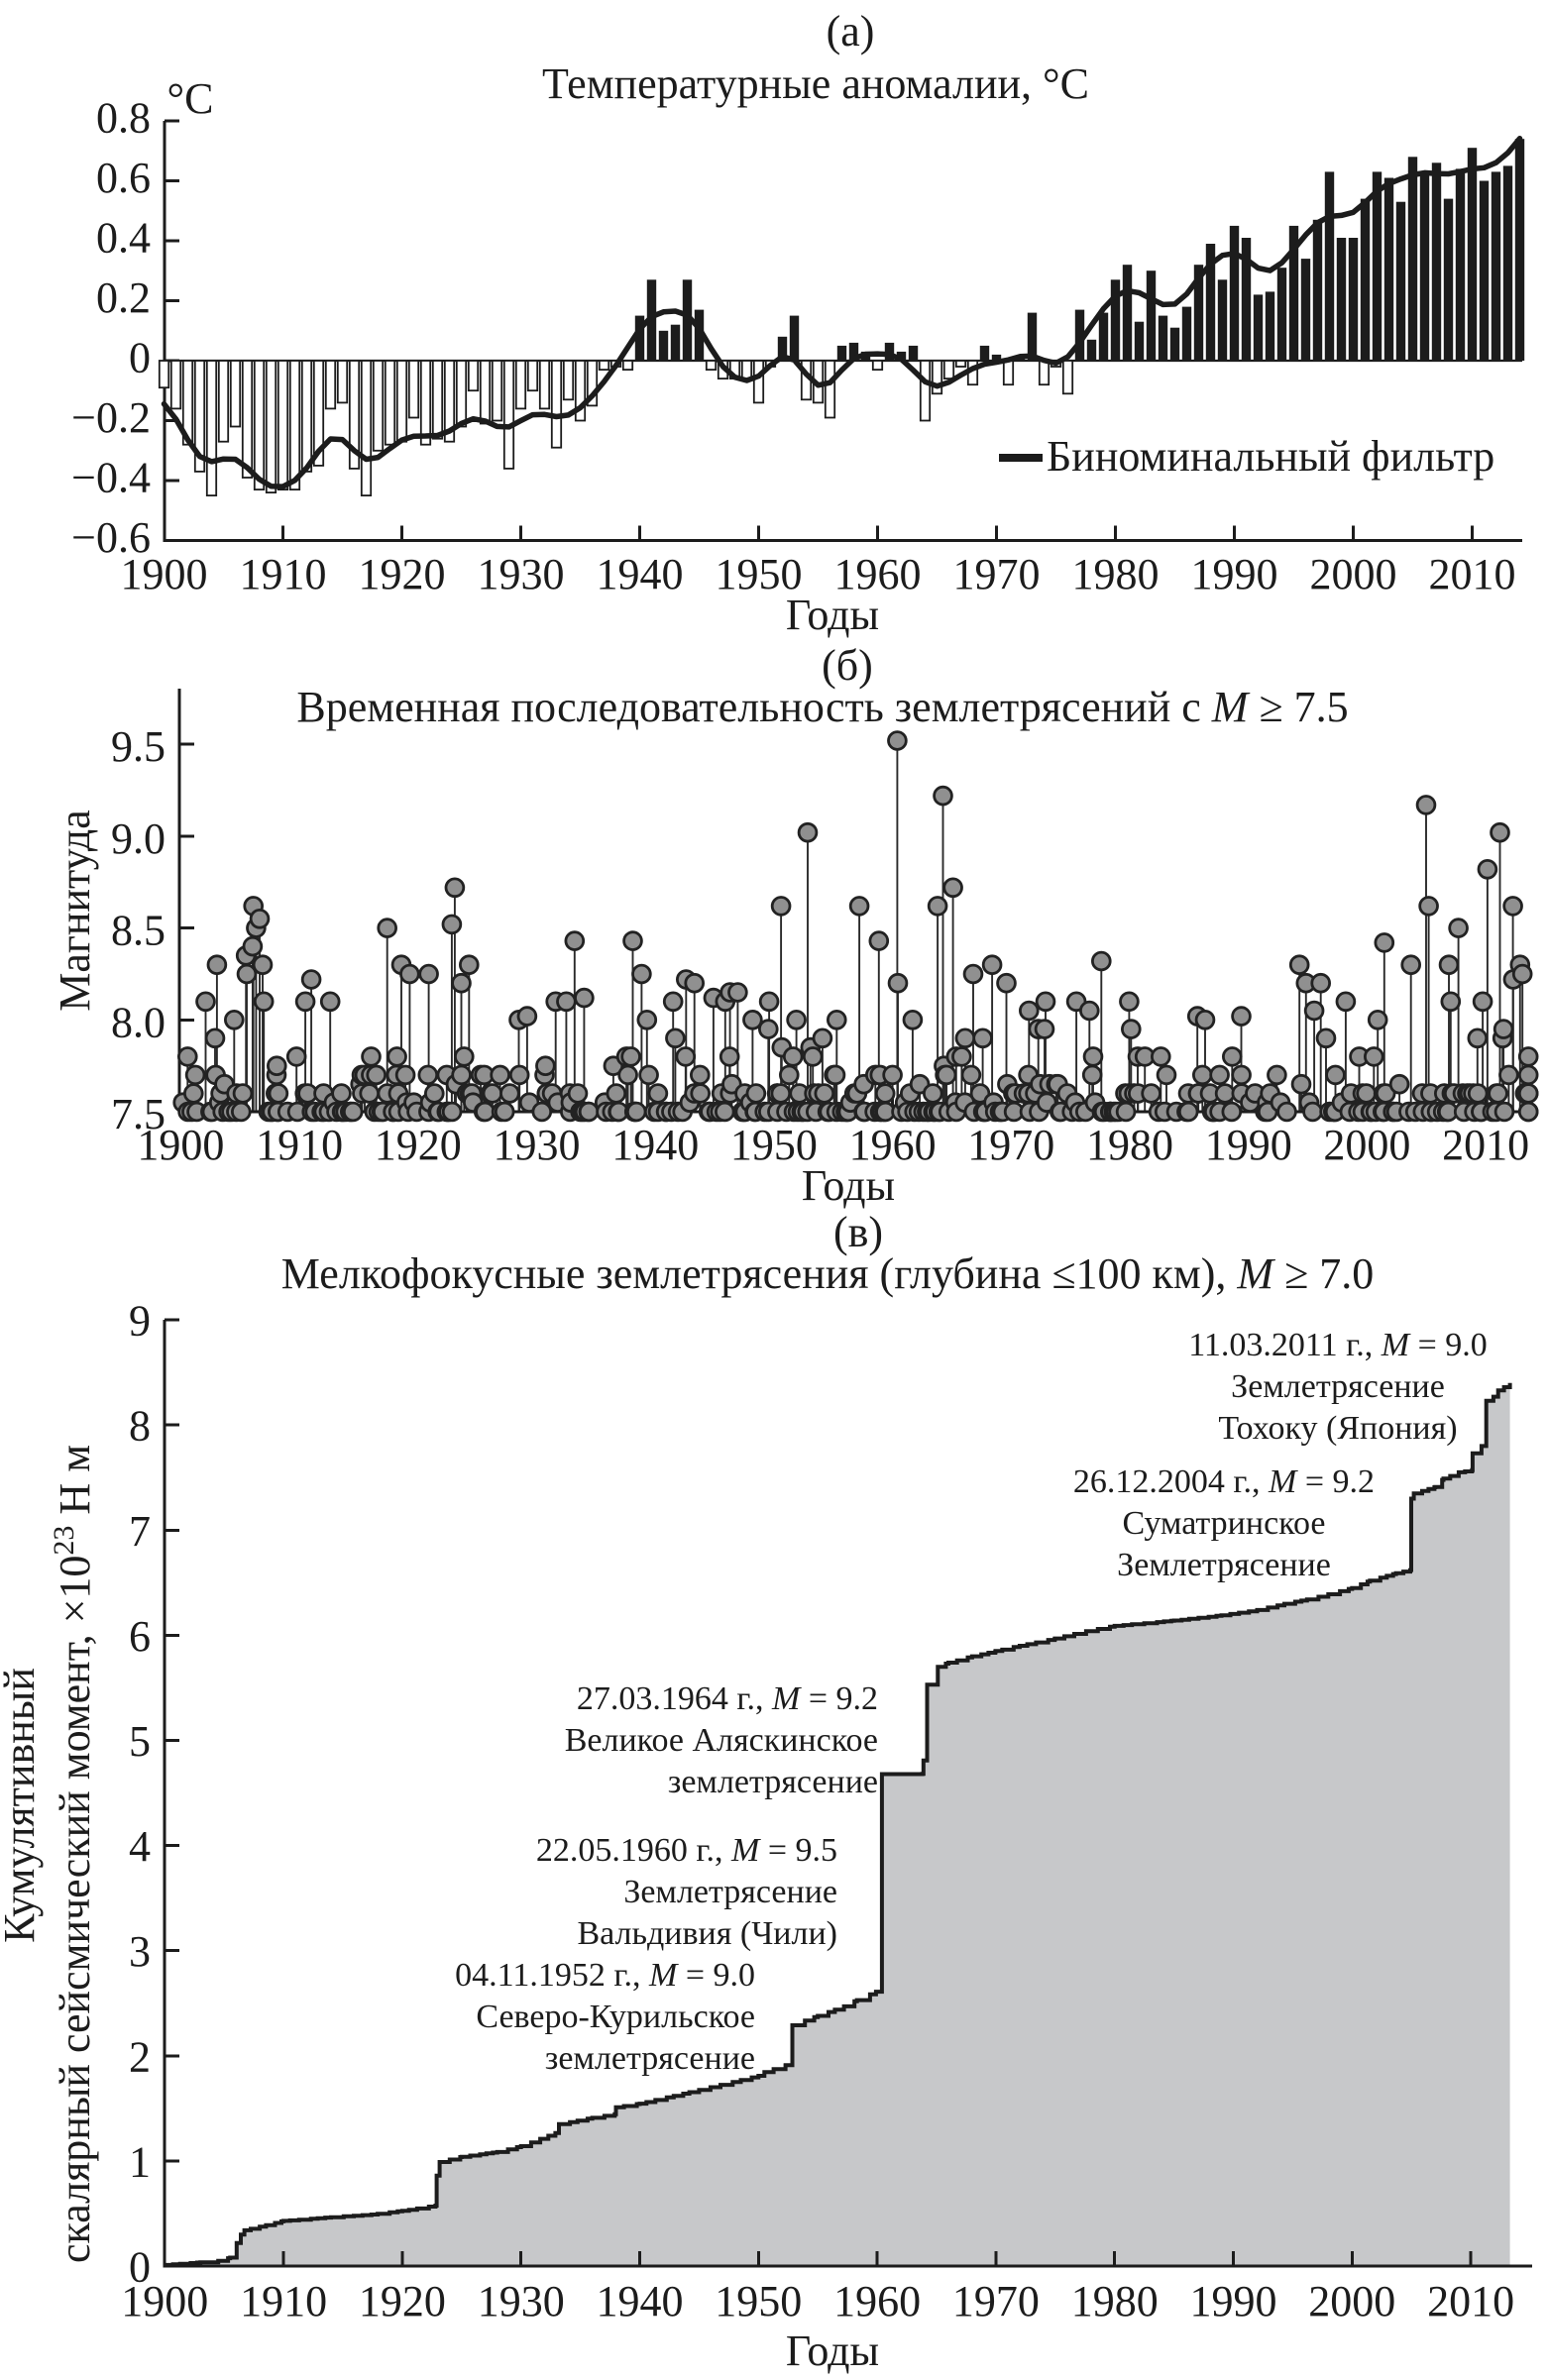 This screenshot has height=2380, width=1548. Describe the element at coordinates (123, 118) in the screenshot. I see `svg-text: 0.8` at that location.